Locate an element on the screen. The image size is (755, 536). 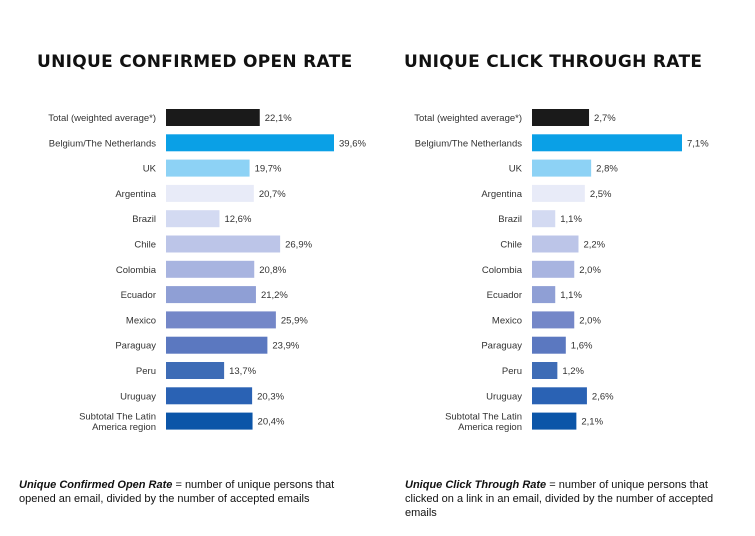
open-rate-value-label: 39,6% is located at coordinates (352, 143).